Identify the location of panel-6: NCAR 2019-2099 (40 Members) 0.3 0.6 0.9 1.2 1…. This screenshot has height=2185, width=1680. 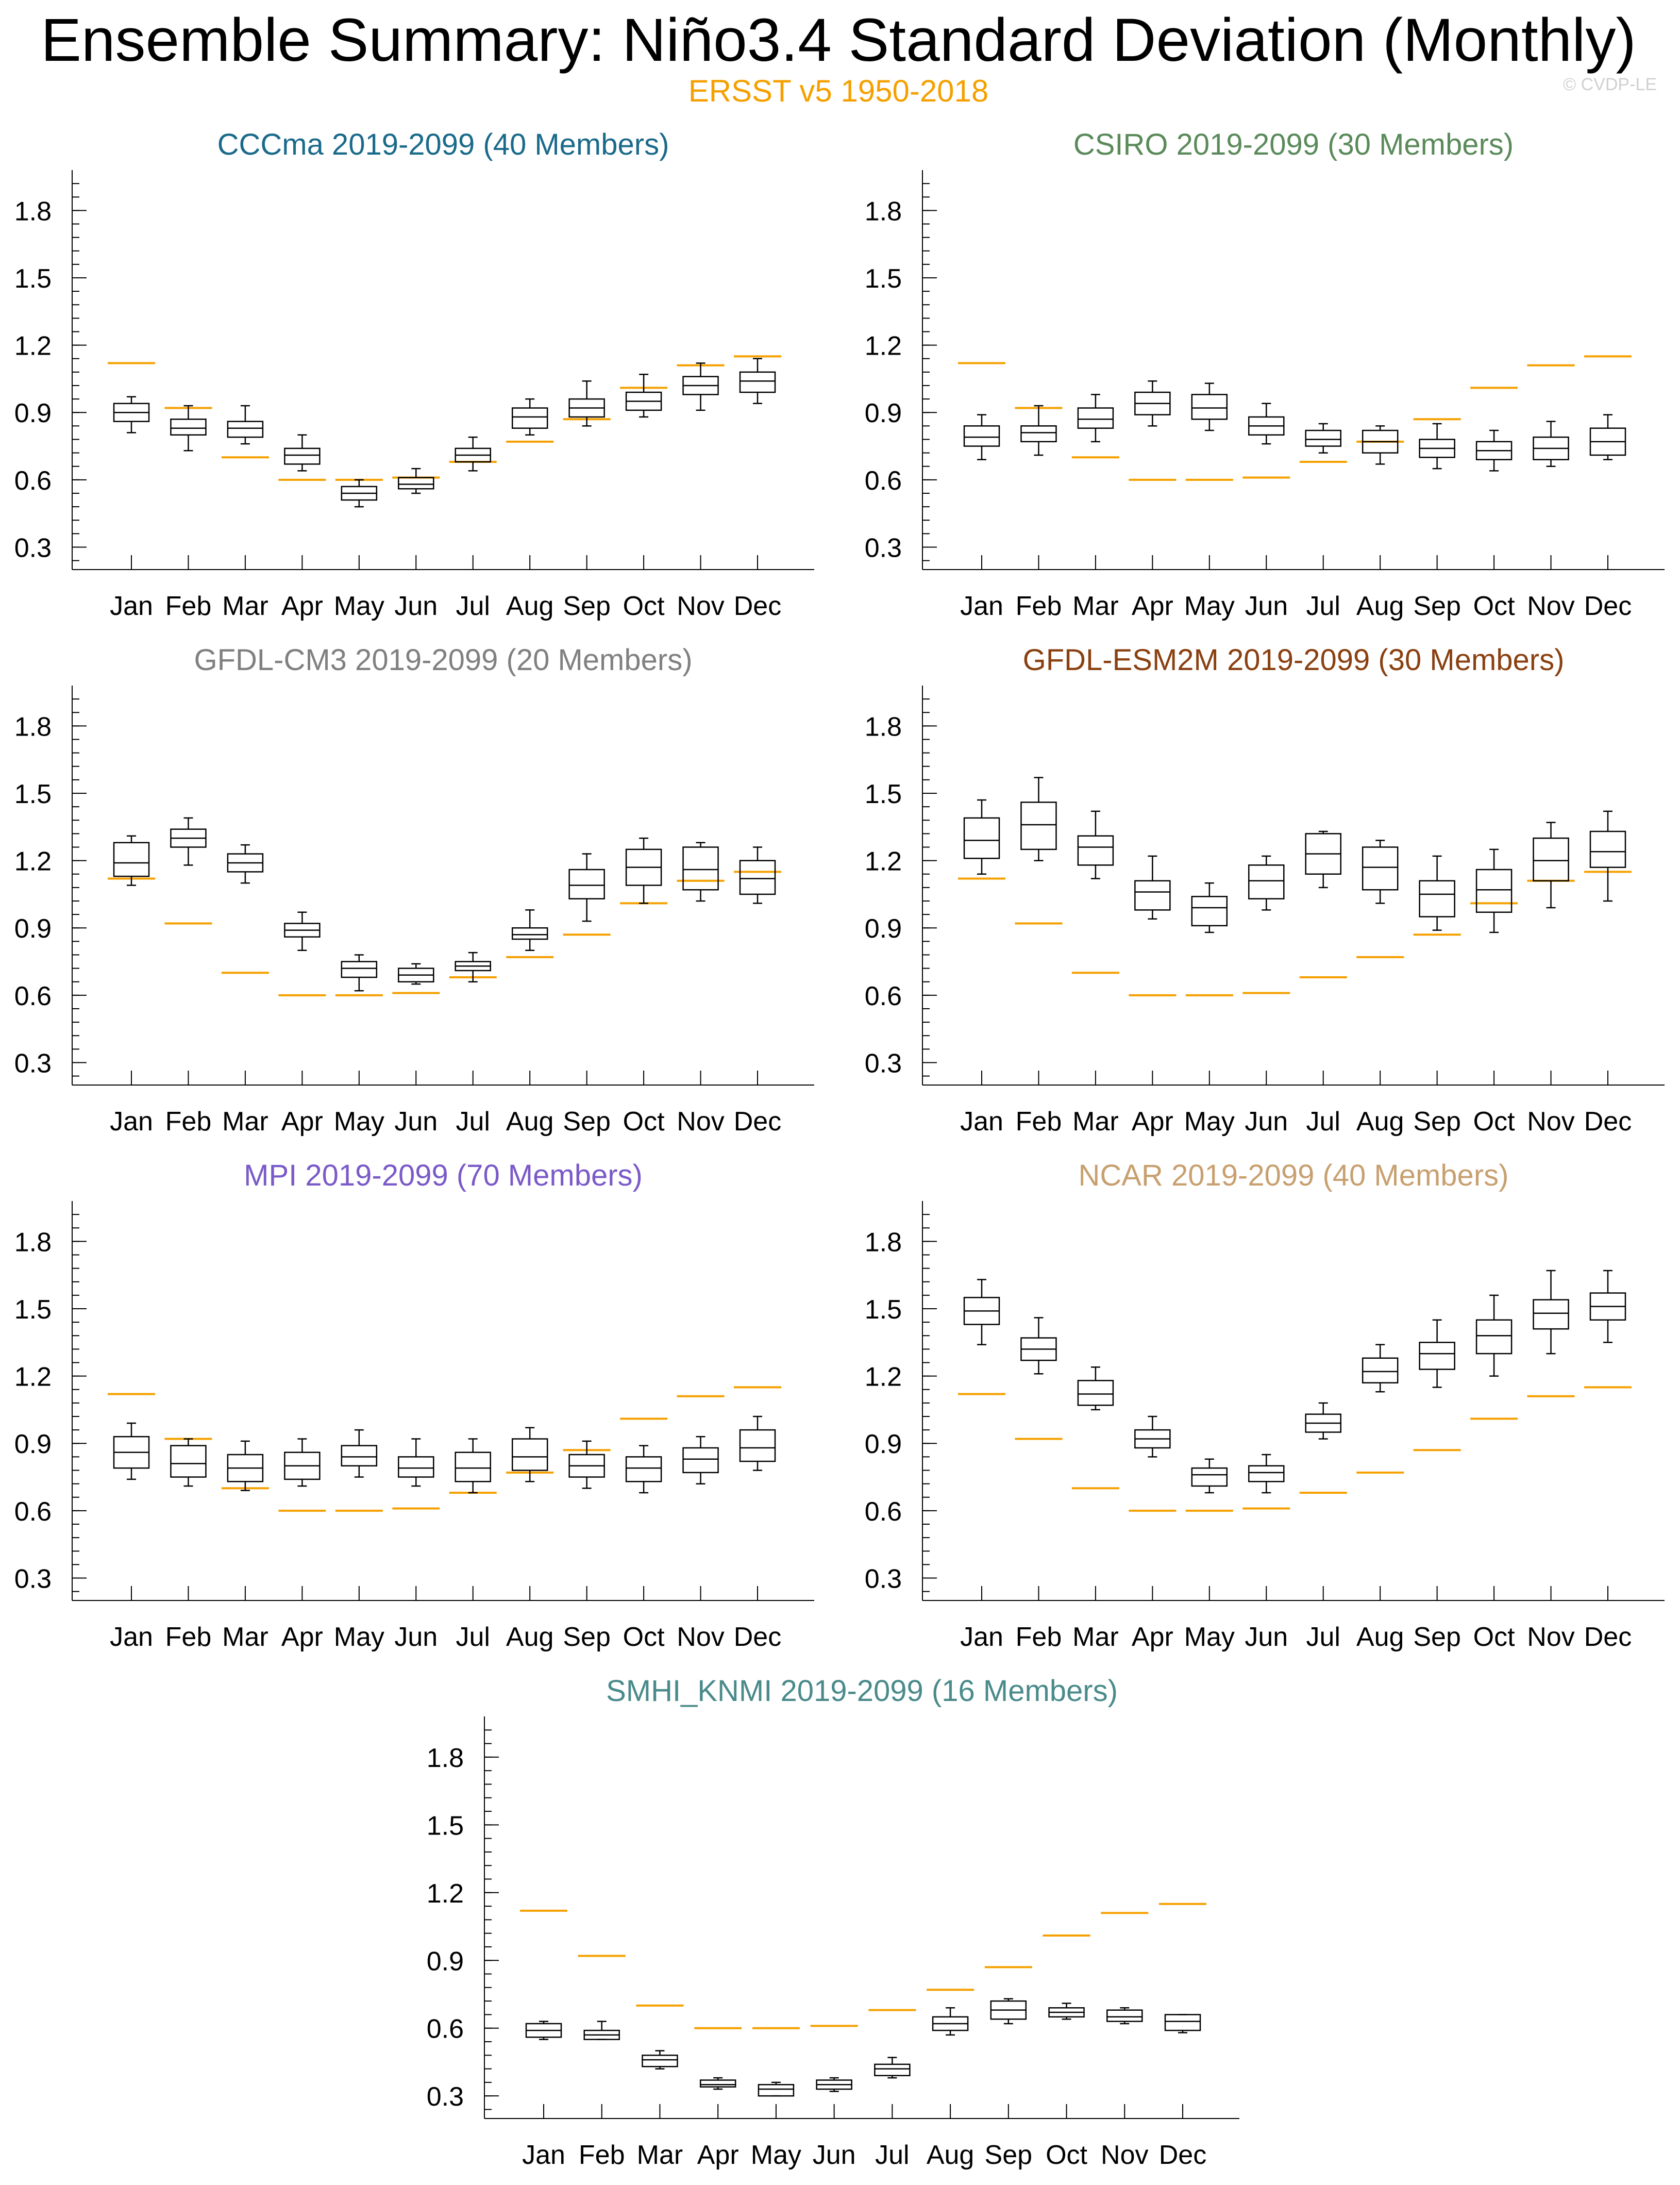
(1265, 1405).